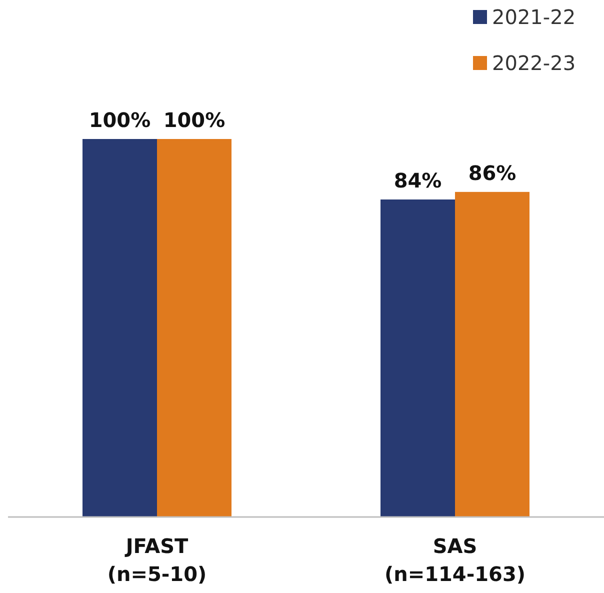  What do you see at coordinates (534, 63) in the screenshot?
I see `legend-label: 2022-23` at bounding box center [534, 63].